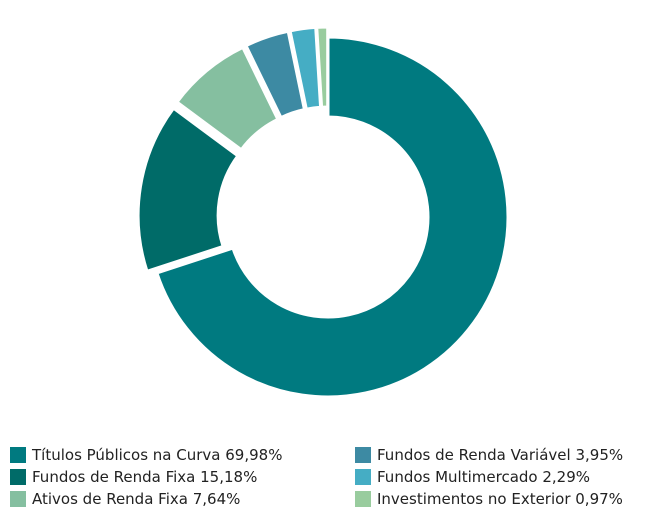  I want to click on legend-value: 3,95%, so click(599, 455).